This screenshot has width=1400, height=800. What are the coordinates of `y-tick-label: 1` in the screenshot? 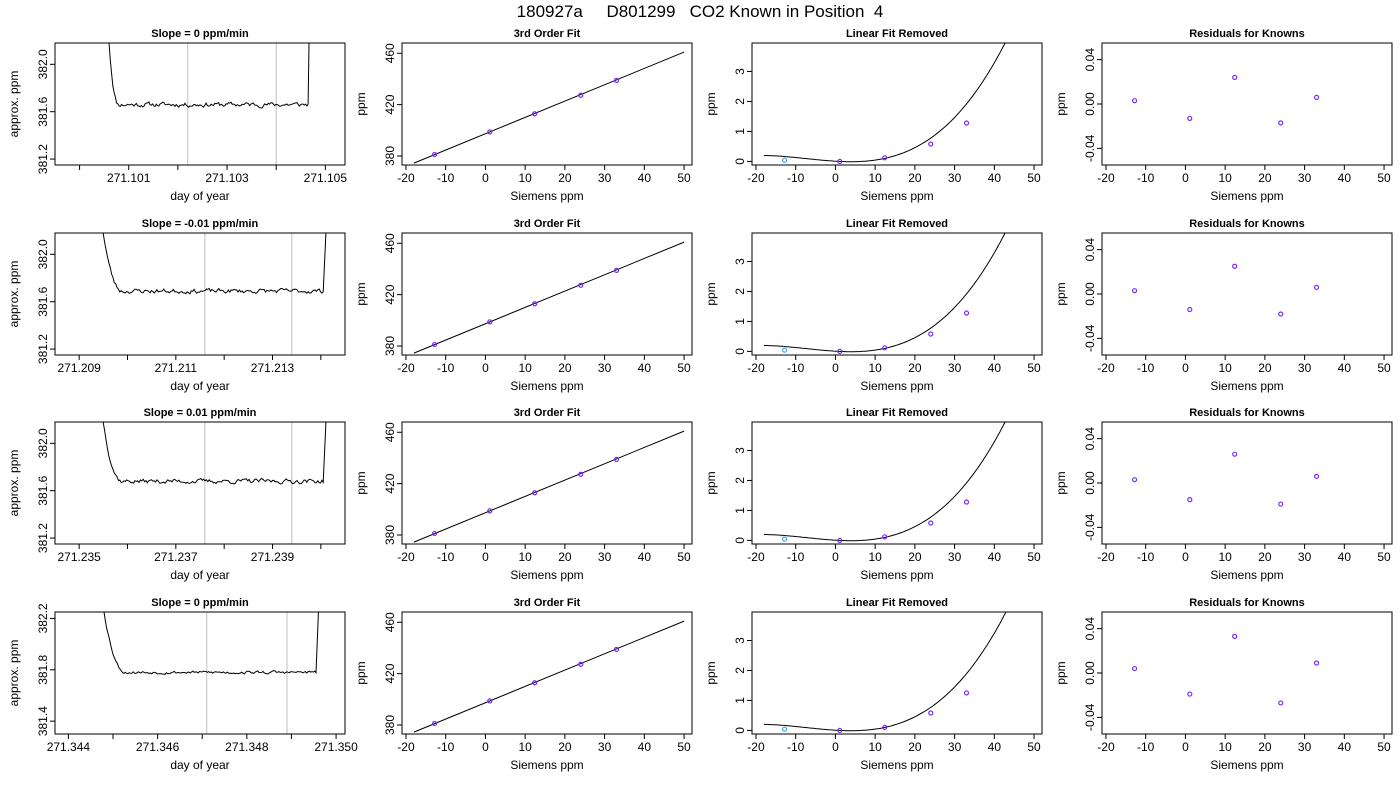 It's located at (740, 700).